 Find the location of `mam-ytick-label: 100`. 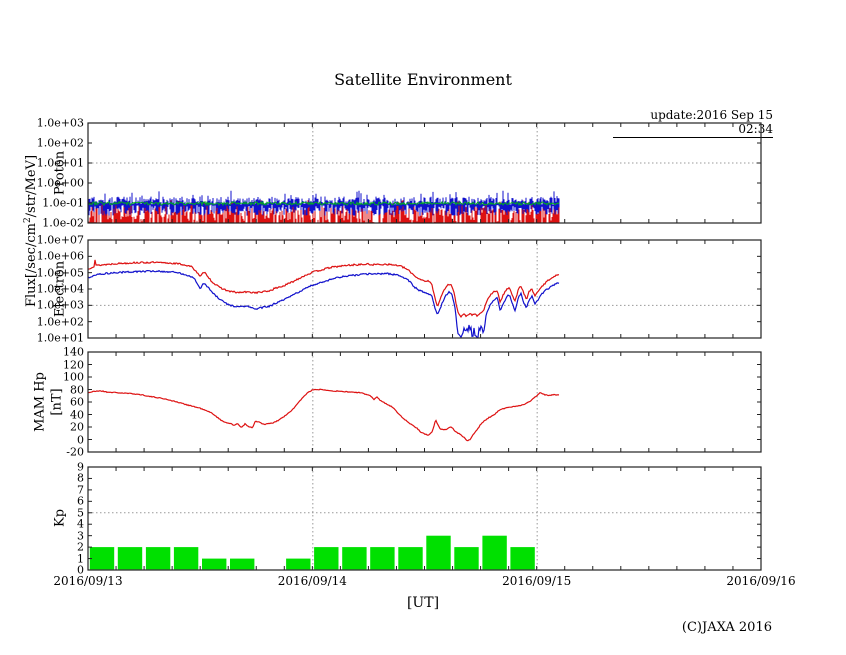

mam-ytick-label: 100 is located at coordinates (73, 377).